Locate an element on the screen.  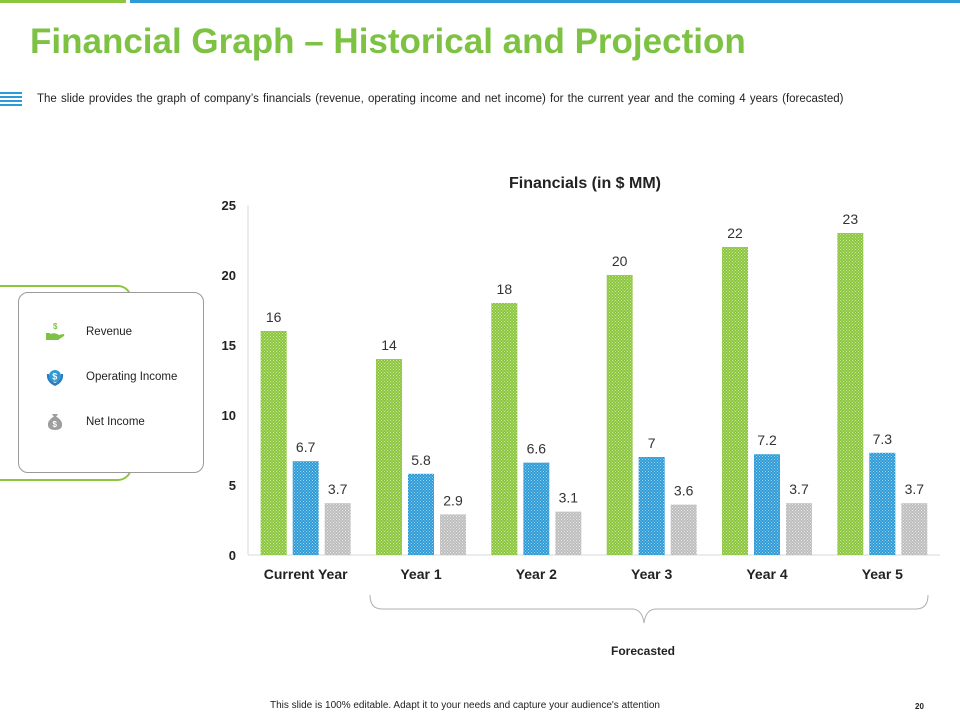
y-tick-label: 0 is located at coordinates (232, 555).